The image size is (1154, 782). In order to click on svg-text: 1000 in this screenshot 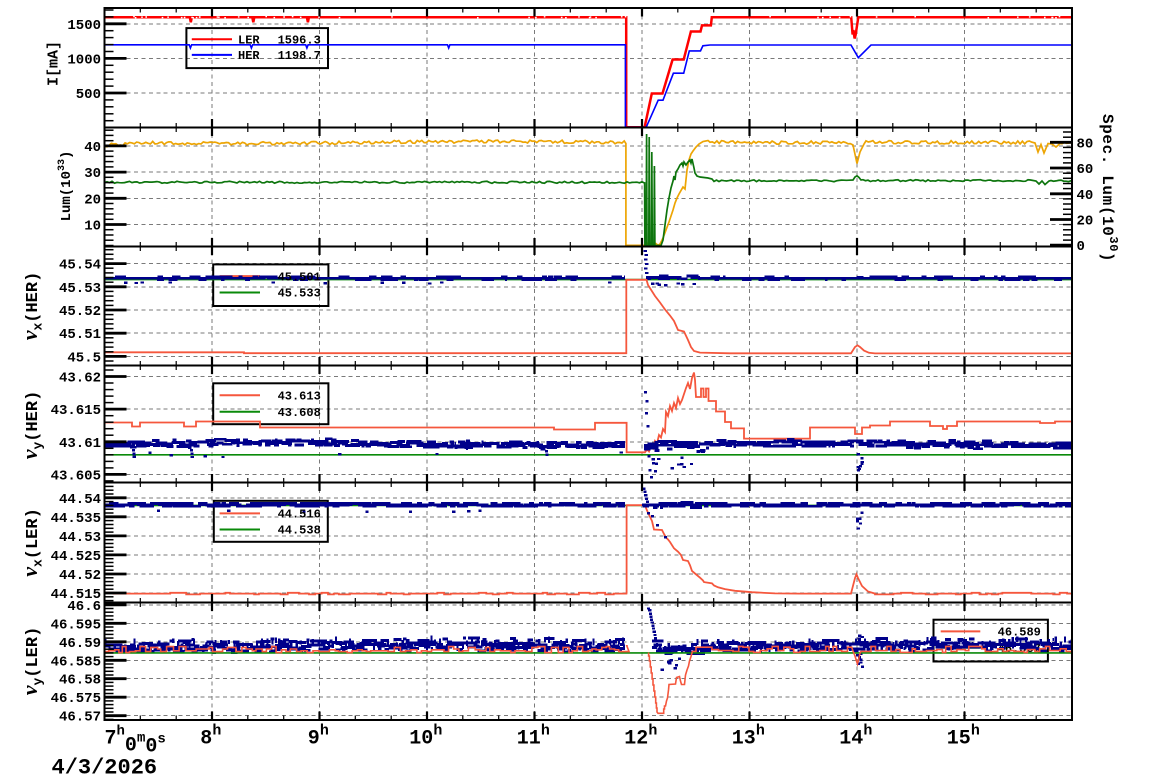, I will do `click(84, 60)`.